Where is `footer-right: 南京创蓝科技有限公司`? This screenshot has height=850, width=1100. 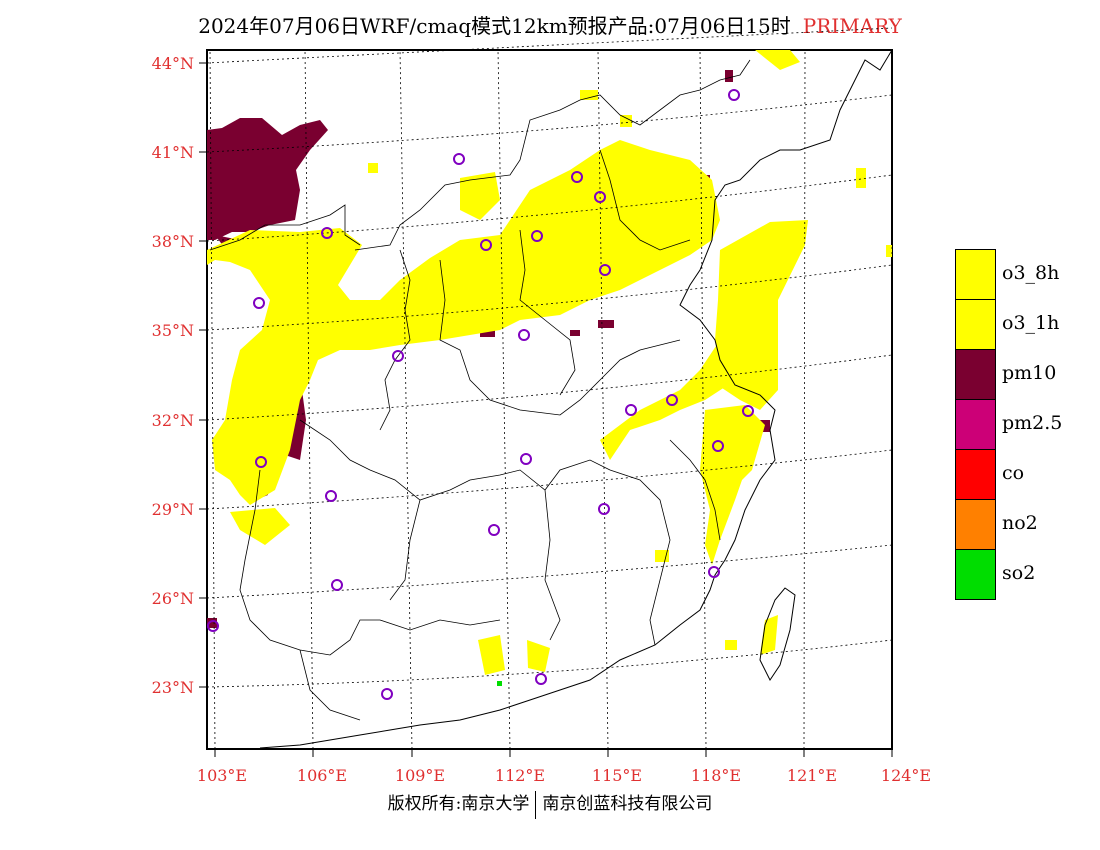
footer-right: 南京创蓝科技有限公司 is located at coordinates (627, 804).